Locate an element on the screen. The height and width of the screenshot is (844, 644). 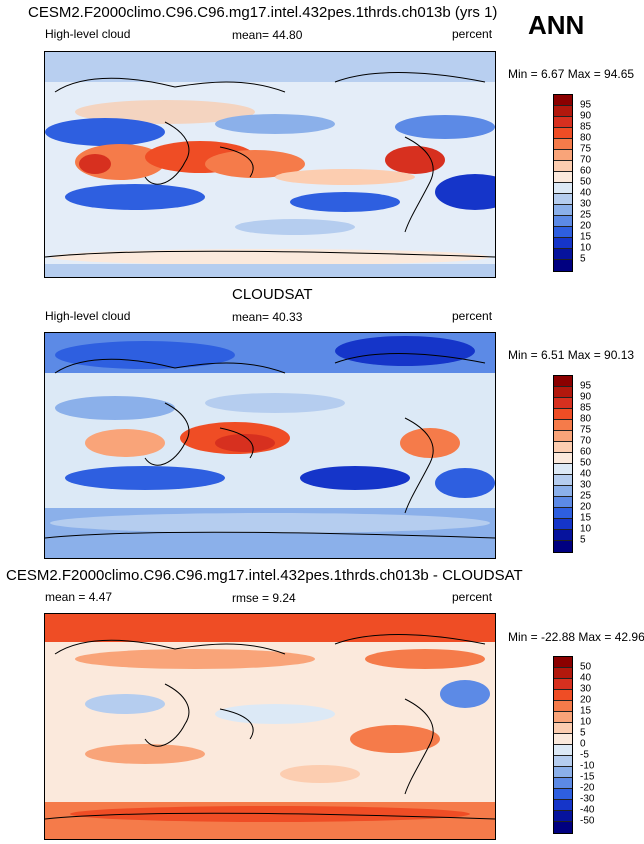
panel1-colorbar is located at coordinates (563, 183).